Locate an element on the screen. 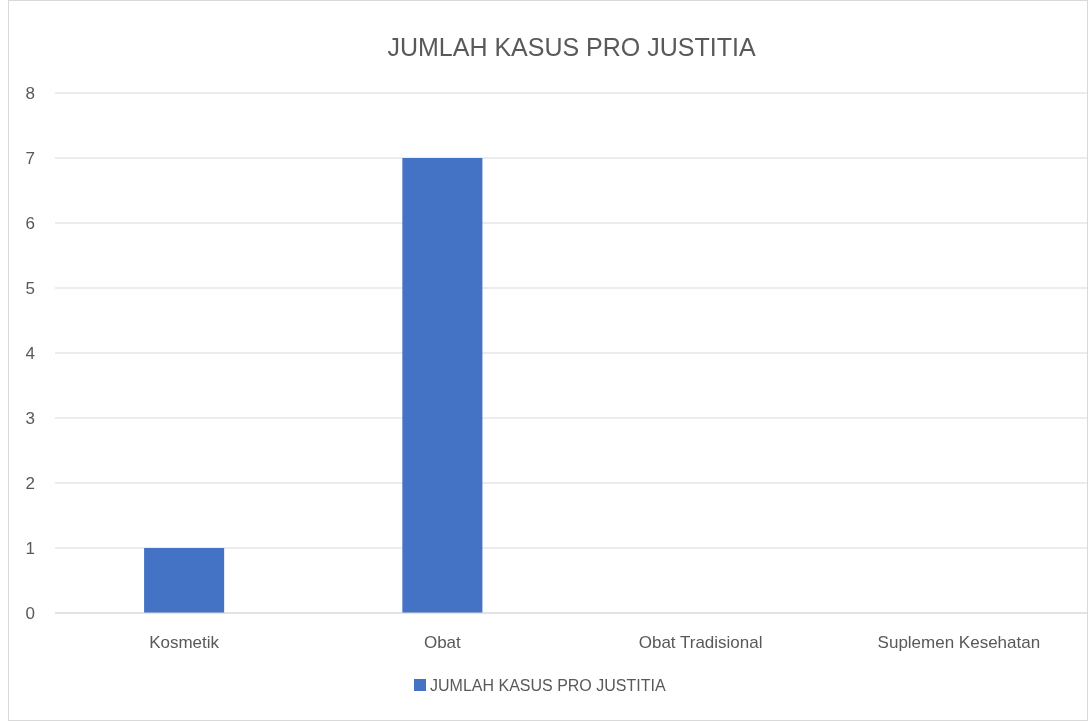 This screenshot has height=721, width=1088. chart-title: JUMLAH KASUS PRO JUSTITIA is located at coordinates (571, 47).